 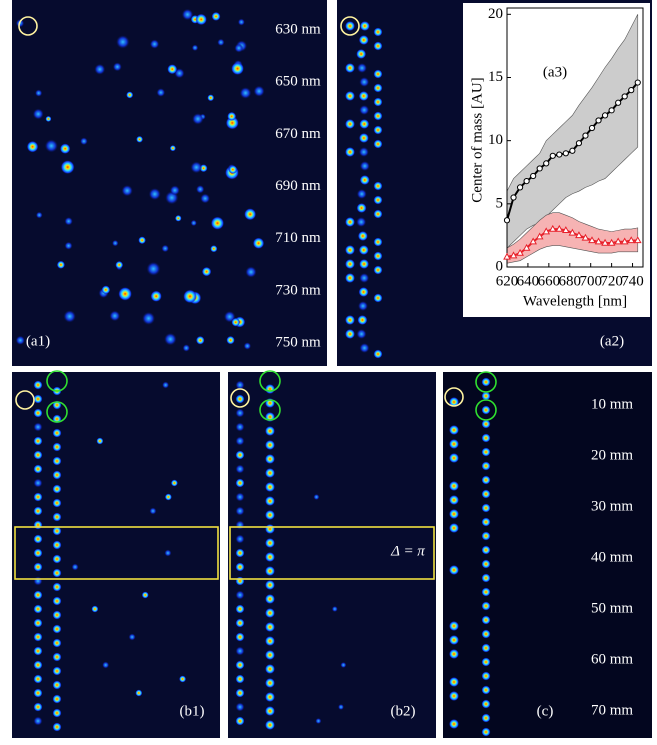 I want to click on distance-label: 70 mm, so click(x=612, y=710).